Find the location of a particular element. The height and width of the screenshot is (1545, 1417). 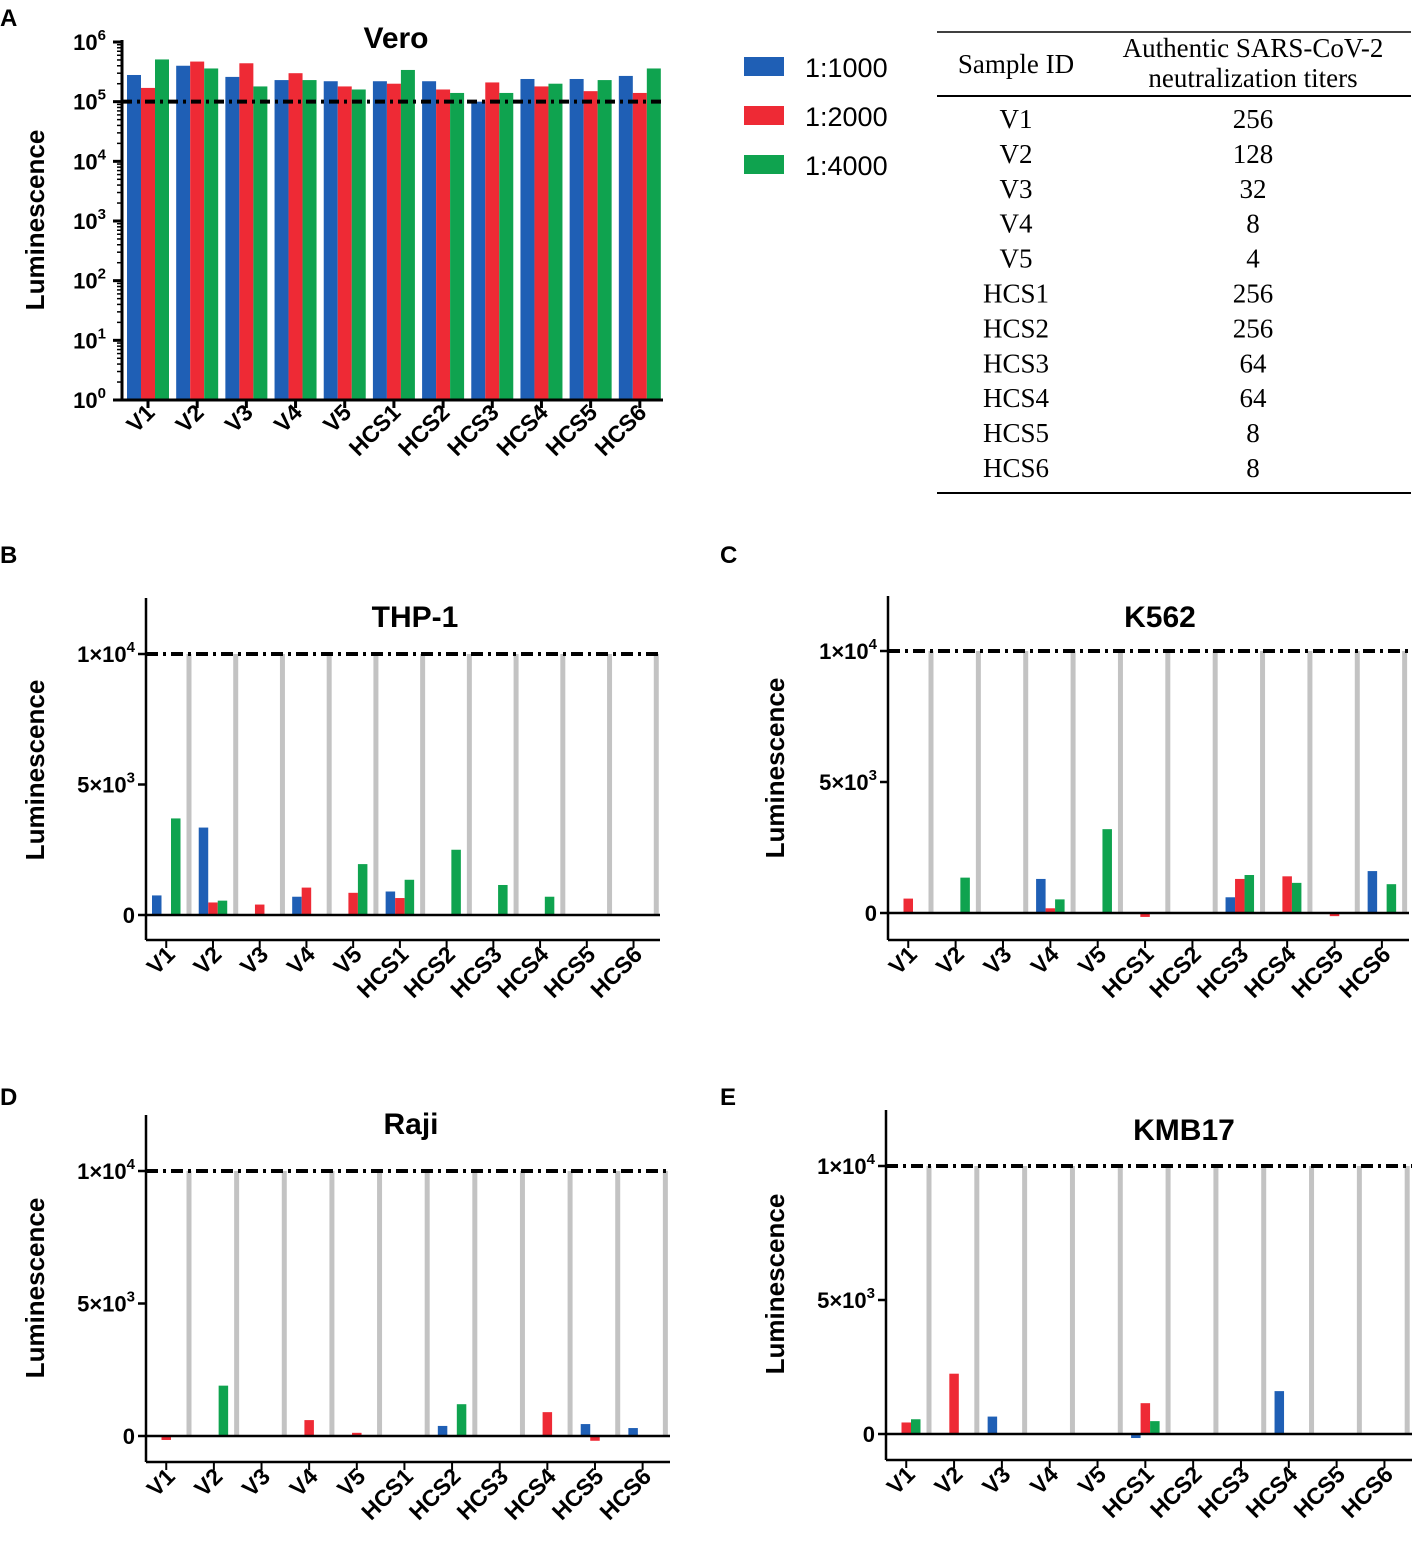

reference-bar-kmb17-hcs5 is located at coordinates (1359, 1300).